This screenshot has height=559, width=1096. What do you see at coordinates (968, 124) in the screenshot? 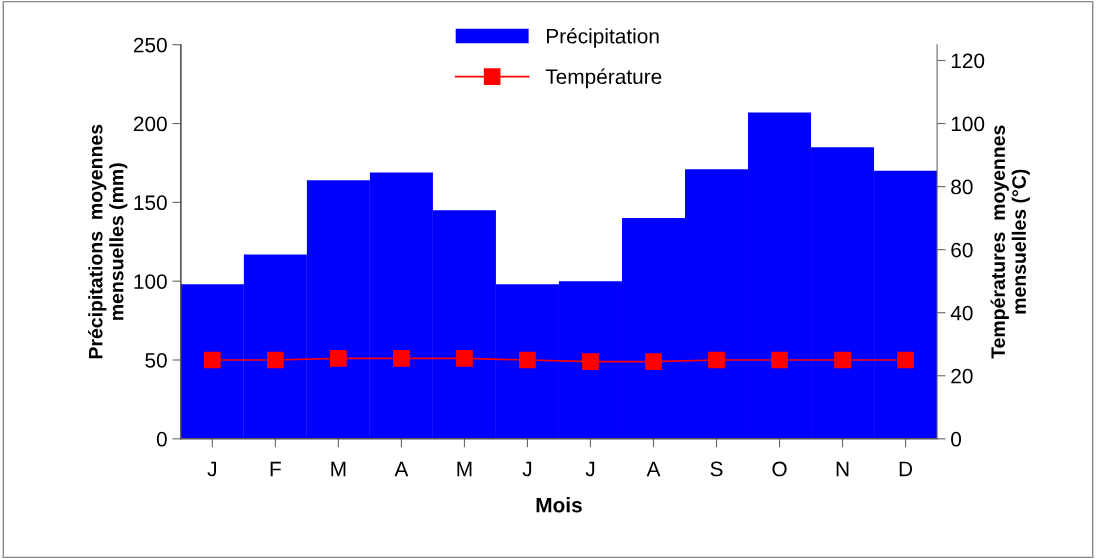
I see `y2-tick-label: 100` at bounding box center [968, 124].